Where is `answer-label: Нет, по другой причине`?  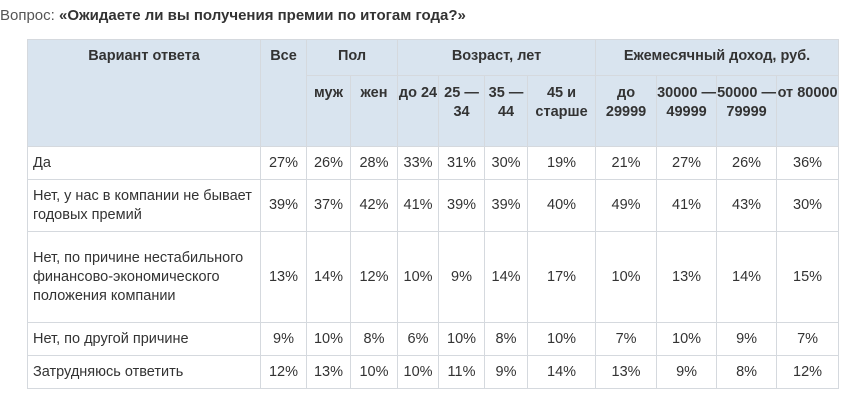 answer-label: Нет, по другой причине is located at coordinates (144, 339).